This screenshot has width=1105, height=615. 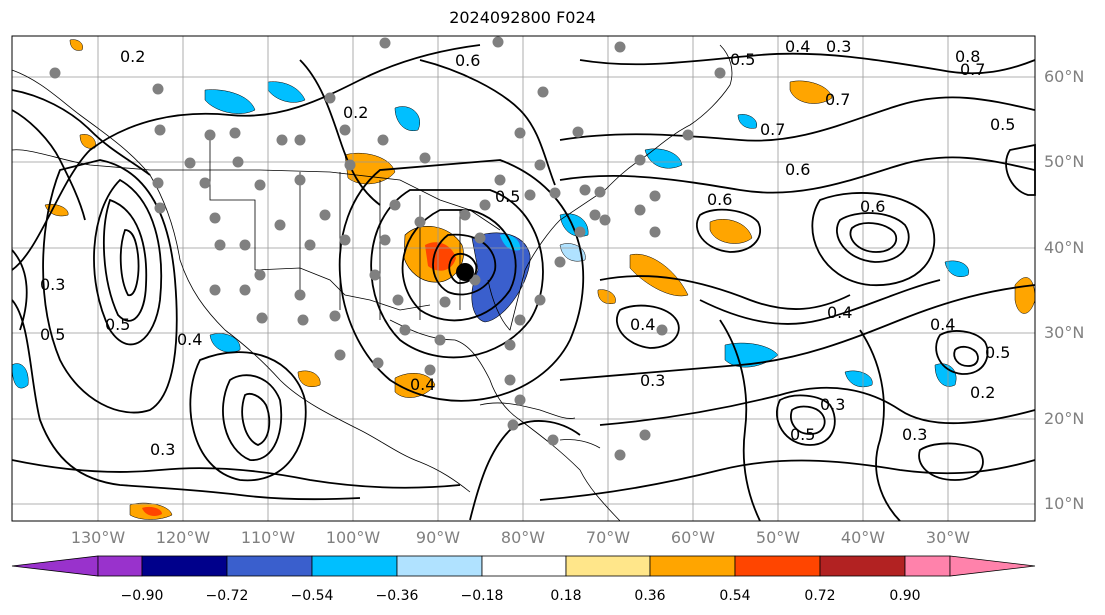 I want to click on colorbar-tick-label: −0.36, so click(x=397, y=596).